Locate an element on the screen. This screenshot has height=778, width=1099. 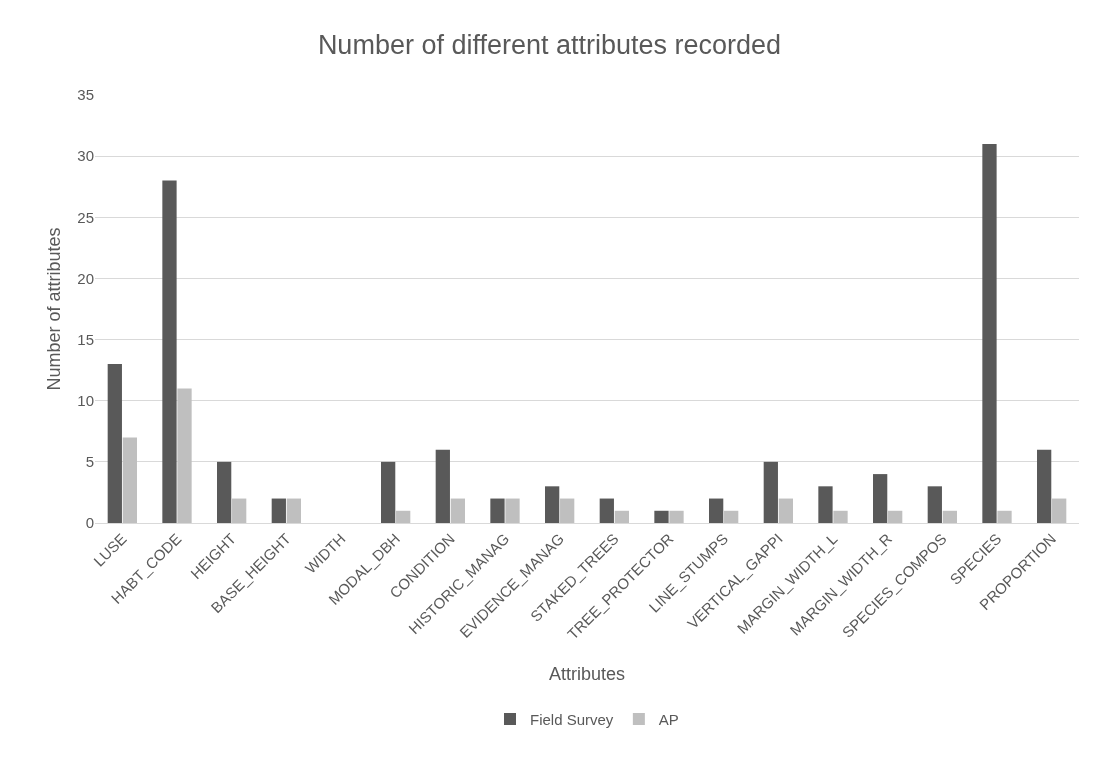
y-axis-title: Number of attributes is located at coordinates (53, 309).